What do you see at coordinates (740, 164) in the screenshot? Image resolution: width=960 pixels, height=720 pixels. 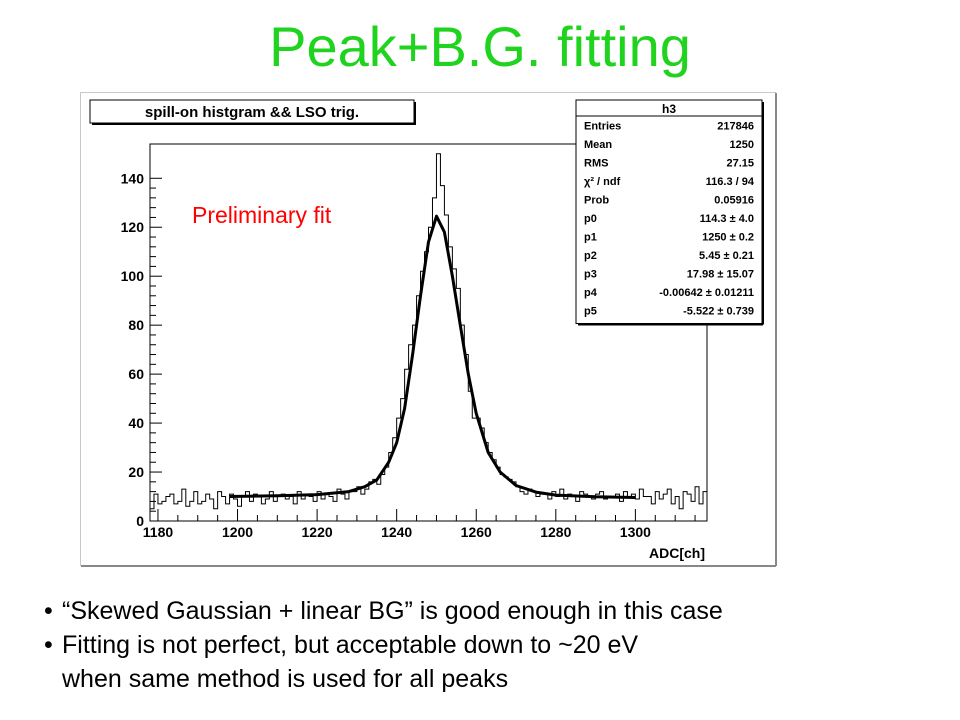 I see `stats-row-value: 27.15` at bounding box center [740, 164].